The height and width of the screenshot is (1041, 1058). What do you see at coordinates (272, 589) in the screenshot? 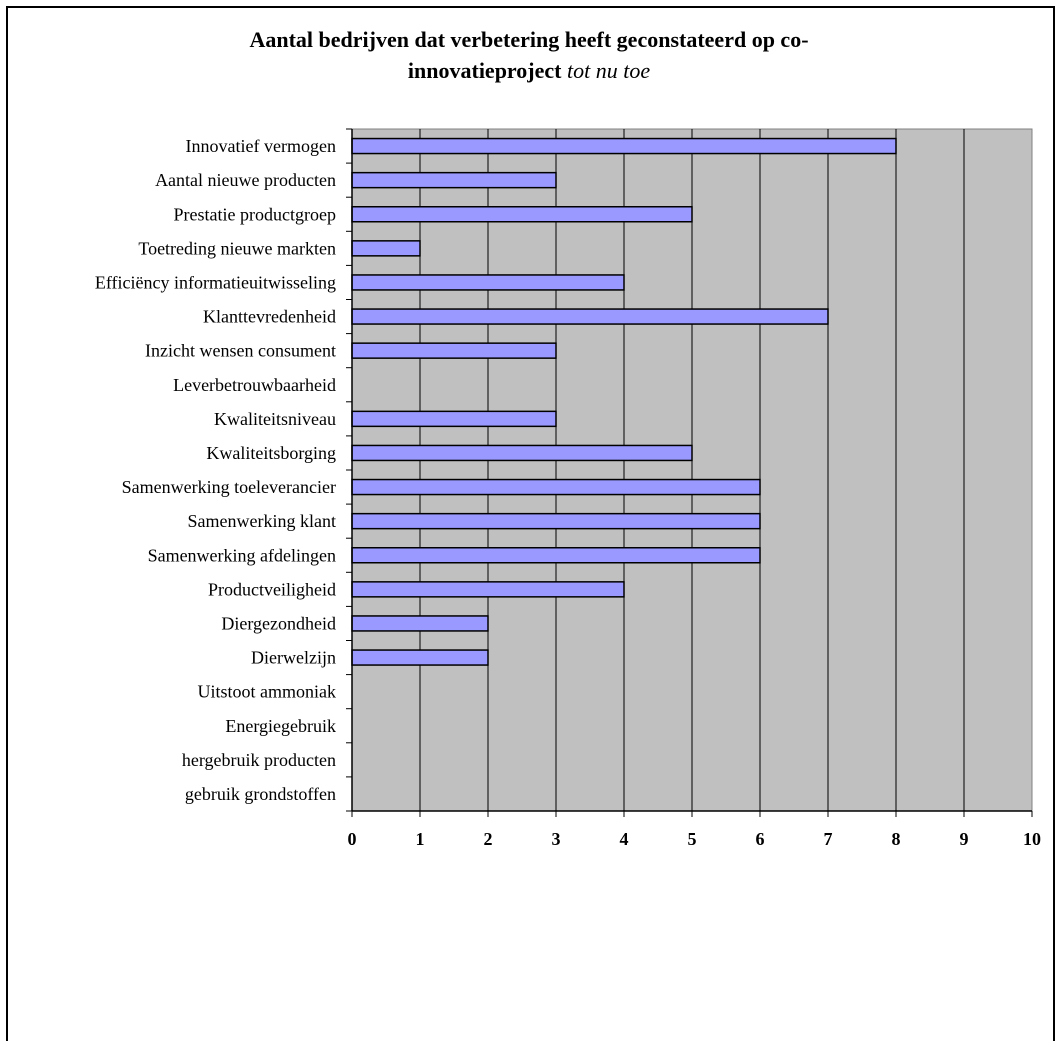
I see `category-label: Productveiligheid` at bounding box center [272, 589].